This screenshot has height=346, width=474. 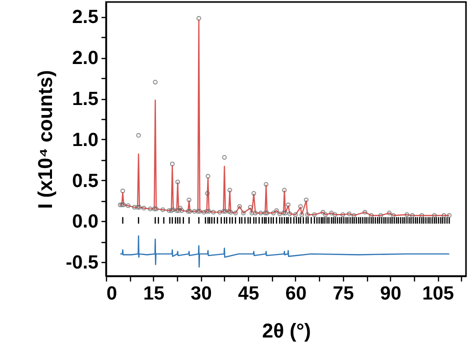 What do you see at coordinates (343, 294) in the screenshot?
I see `x-tick-label: 75` at bounding box center [343, 294].